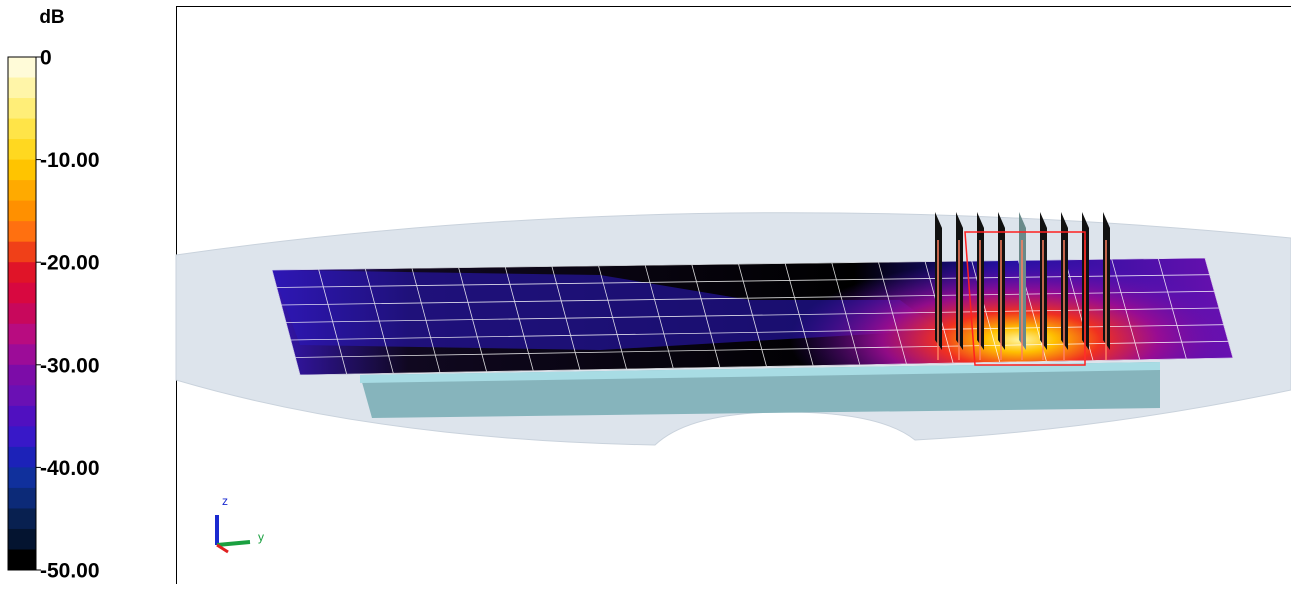  What do you see at coordinates (70, 263) in the screenshot?
I see `colorbar-tick-label: -20.00` at bounding box center [70, 263].